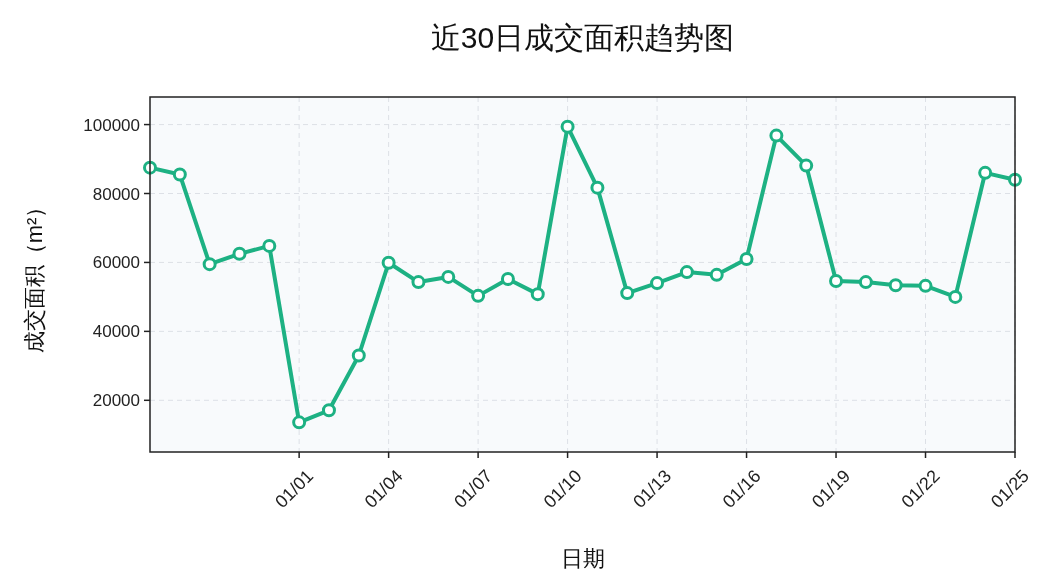  What do you see at coordinates (582, 37) in the screenshot?
I see `chart-title: 近30日成交面积趋势图` at bounding box center [582, 37].